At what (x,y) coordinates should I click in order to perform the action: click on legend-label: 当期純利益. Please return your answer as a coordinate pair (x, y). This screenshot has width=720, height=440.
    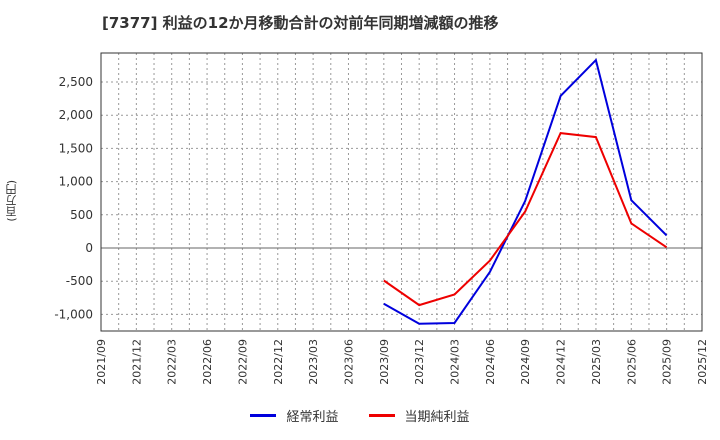
    Looking at the image, I should click on (437, 417).